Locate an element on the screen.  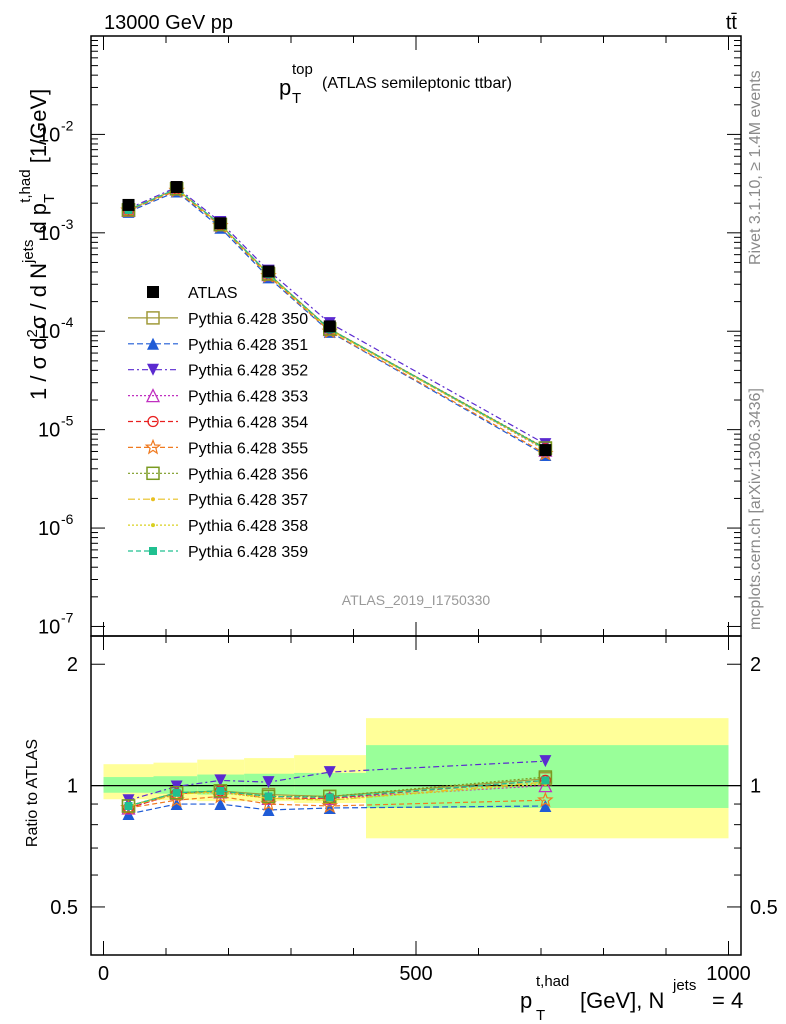
legend-label-355: Pythia 6.428 355 is located at coordinates (248, 448).